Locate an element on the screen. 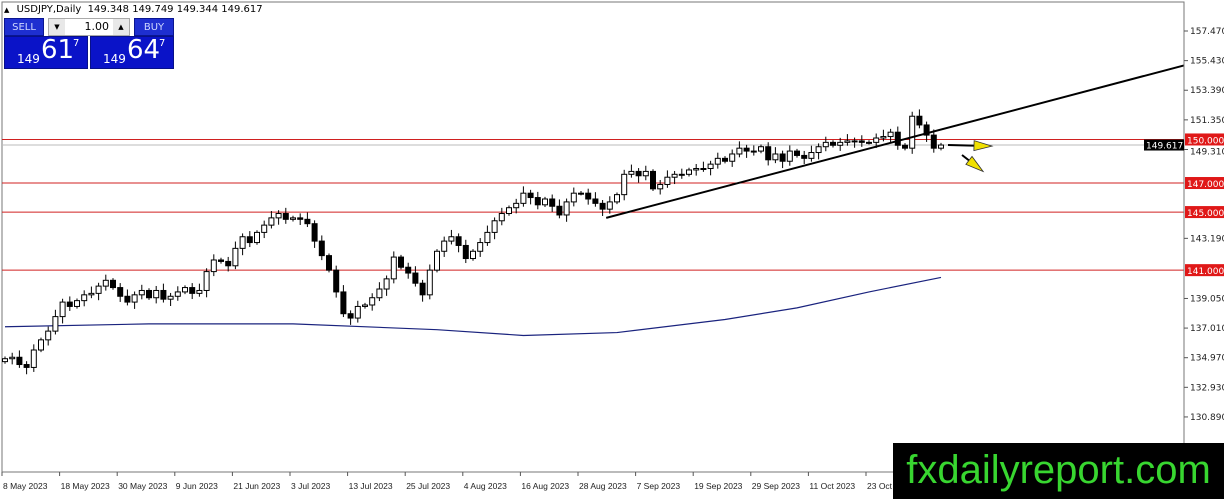 The image size is (1224, 499). price-tick-label: 151.350 is located at coordinates (1207, 121).